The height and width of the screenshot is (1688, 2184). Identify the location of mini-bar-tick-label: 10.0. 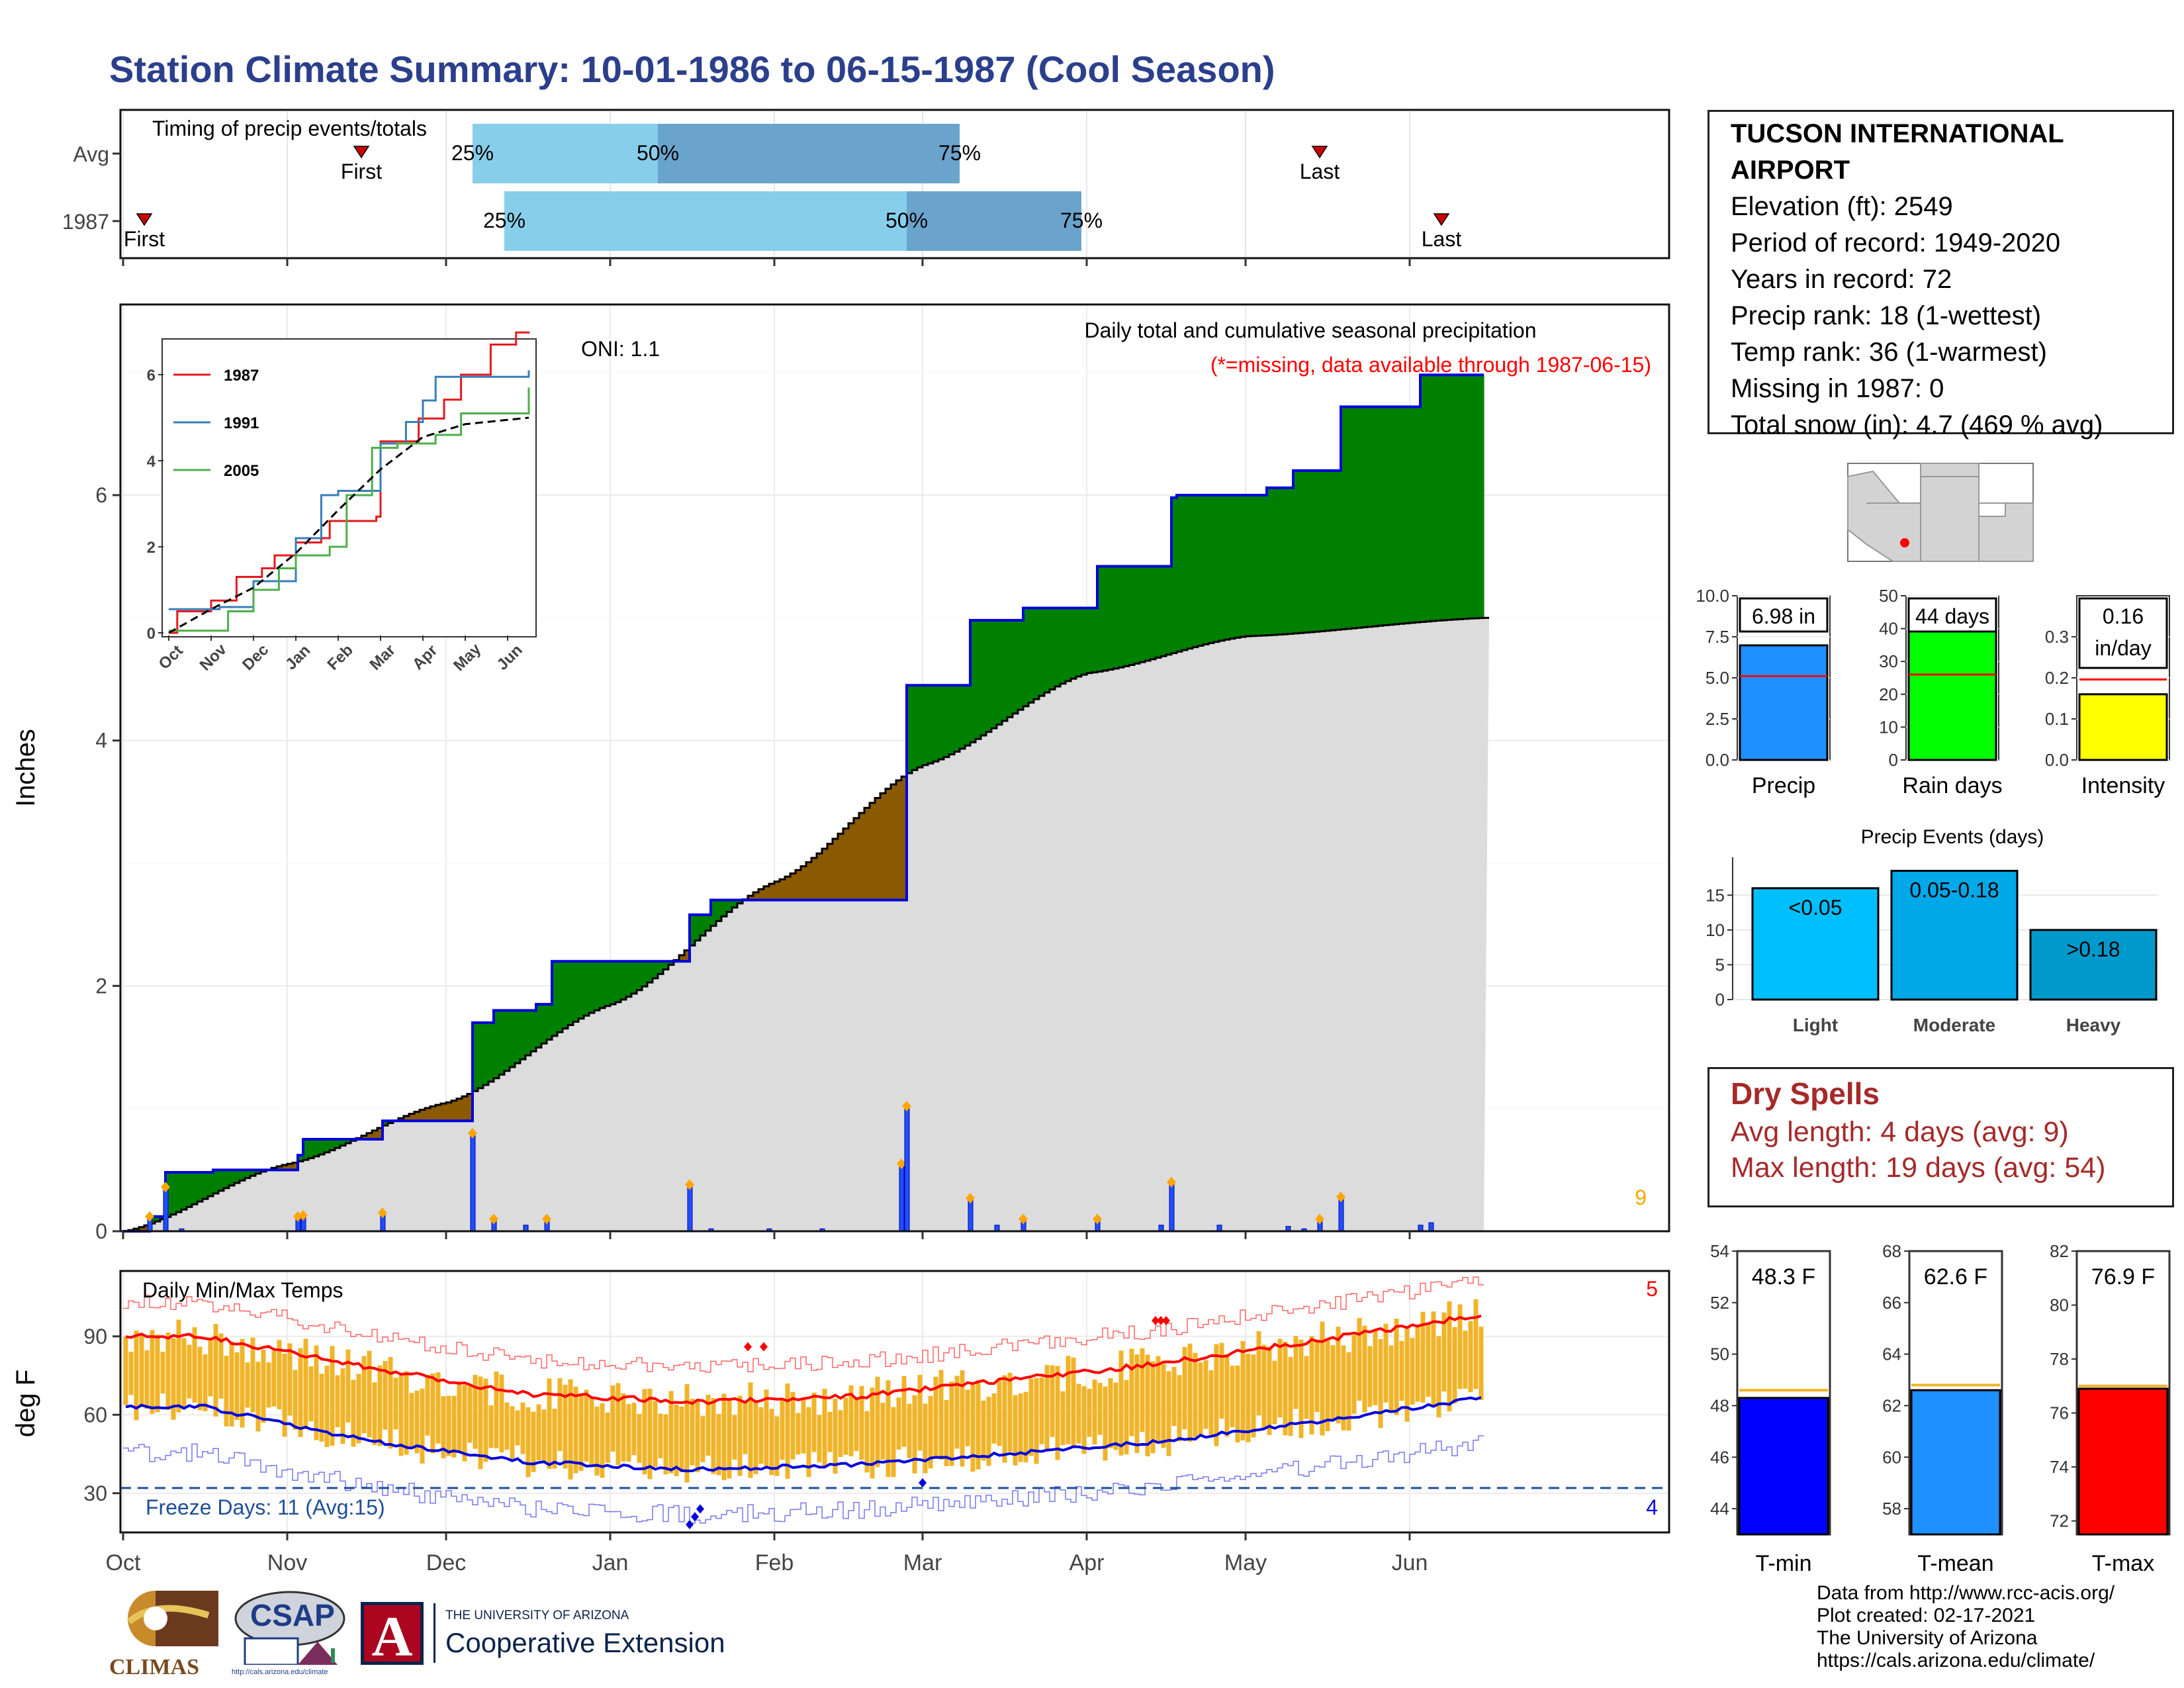
(1712, 596).